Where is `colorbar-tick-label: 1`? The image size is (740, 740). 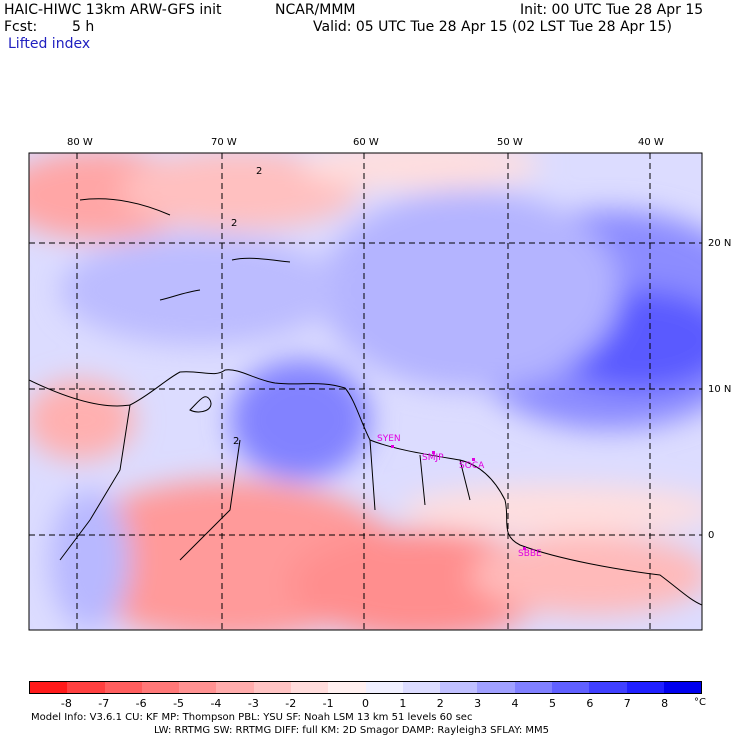 colorbar-tick-label: 1 is located at coordinates (403, 703).